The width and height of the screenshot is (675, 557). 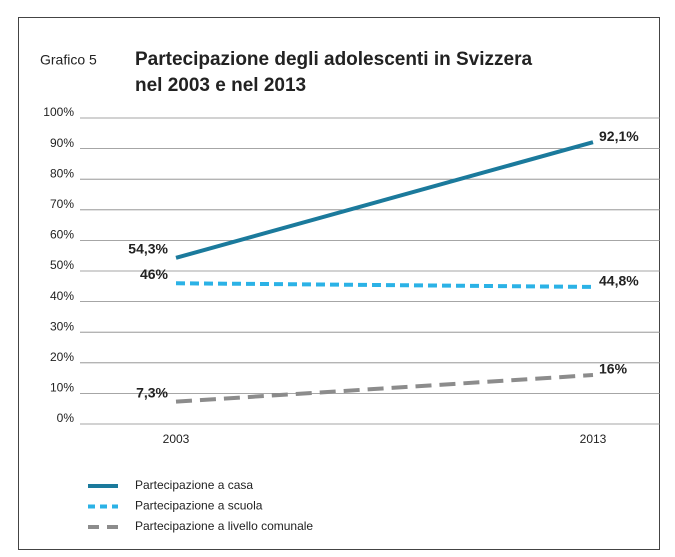 I want to click on x-tick-label: 2003, so click(x=176, y=439).